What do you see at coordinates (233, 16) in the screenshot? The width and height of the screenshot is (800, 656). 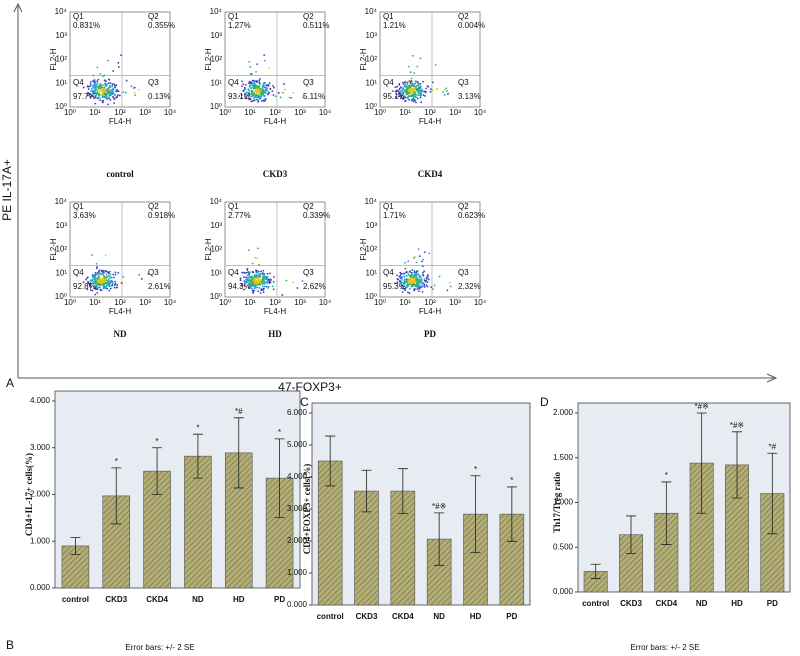 I see `quadrant-label: Q1` at bounding box center [233, 16].